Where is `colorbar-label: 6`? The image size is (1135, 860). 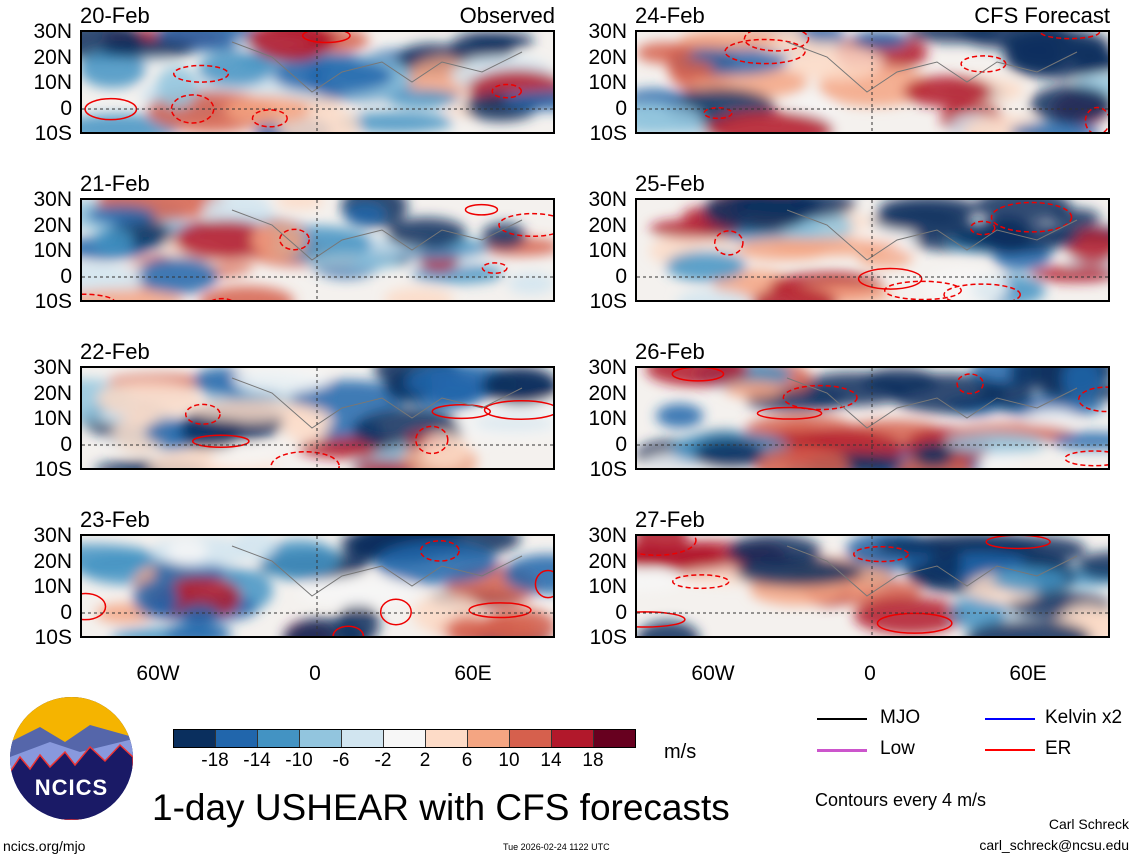 colorbar-label: 6 is located at coordinates (467, 760).